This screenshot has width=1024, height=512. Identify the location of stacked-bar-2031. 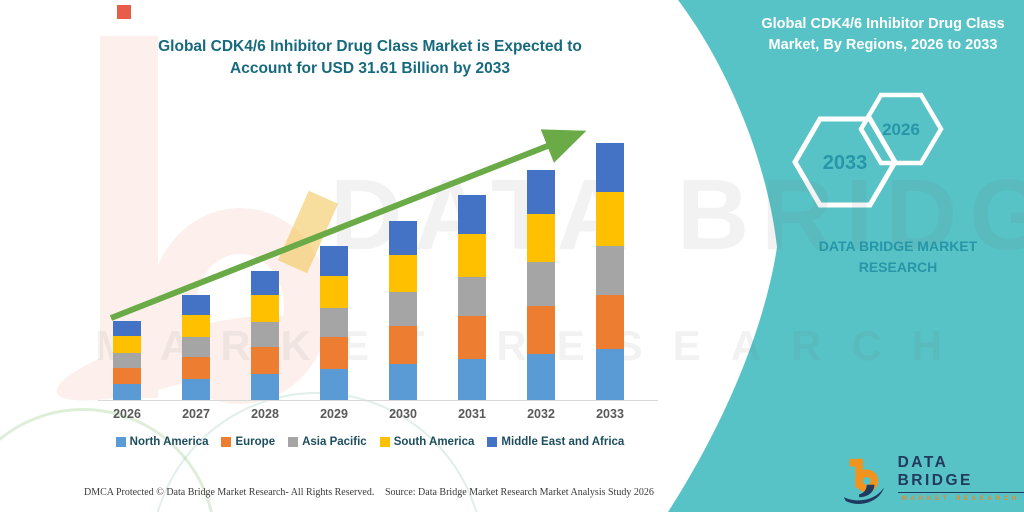
(472, 297).